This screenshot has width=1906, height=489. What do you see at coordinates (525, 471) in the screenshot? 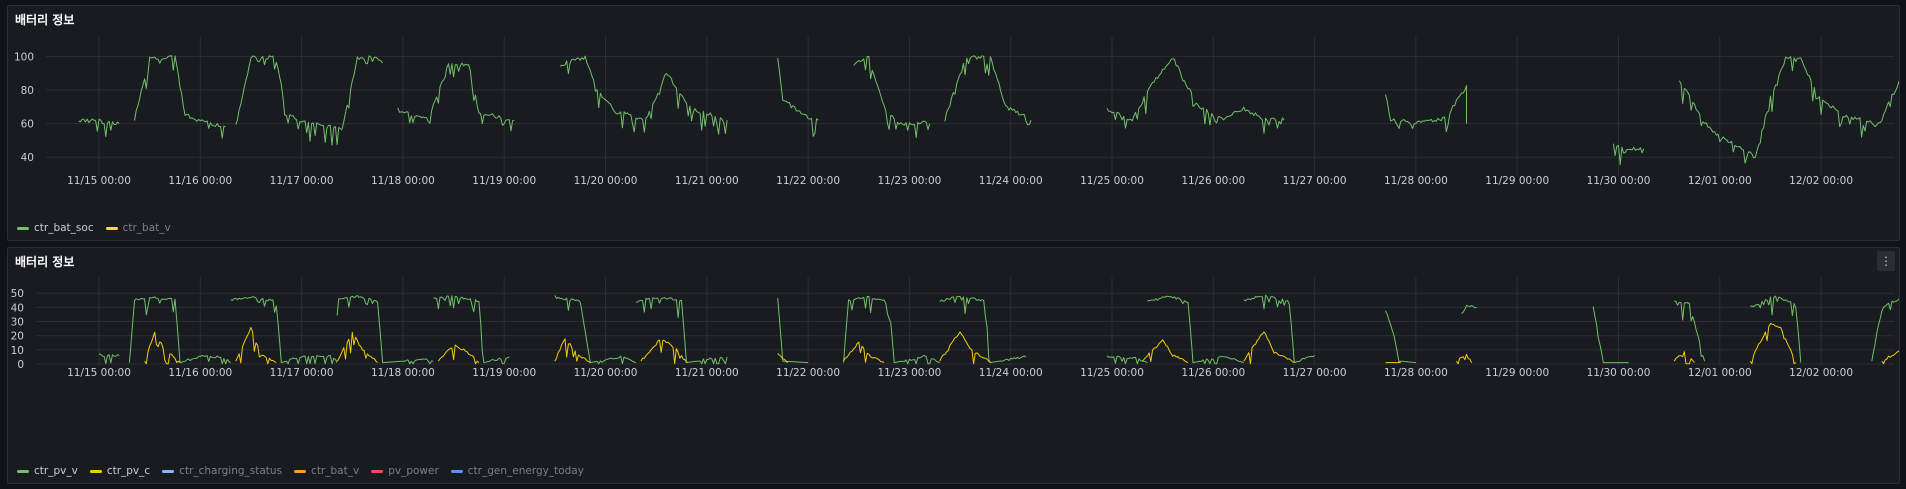
I see `legend-label: ctr_gen_energy_today` at bounding box center [525, 471].